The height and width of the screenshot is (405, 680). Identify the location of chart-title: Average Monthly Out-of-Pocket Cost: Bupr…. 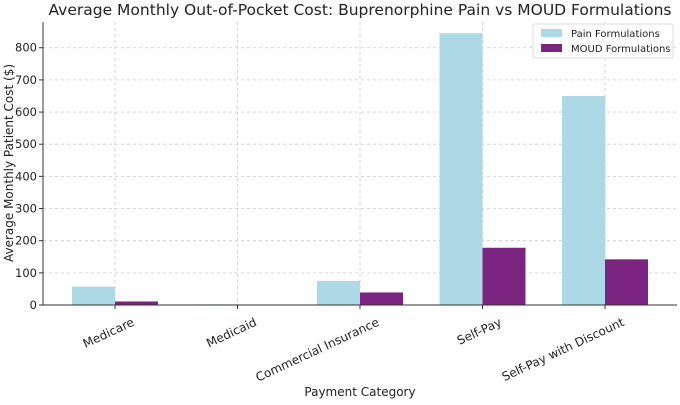
(359, 10).